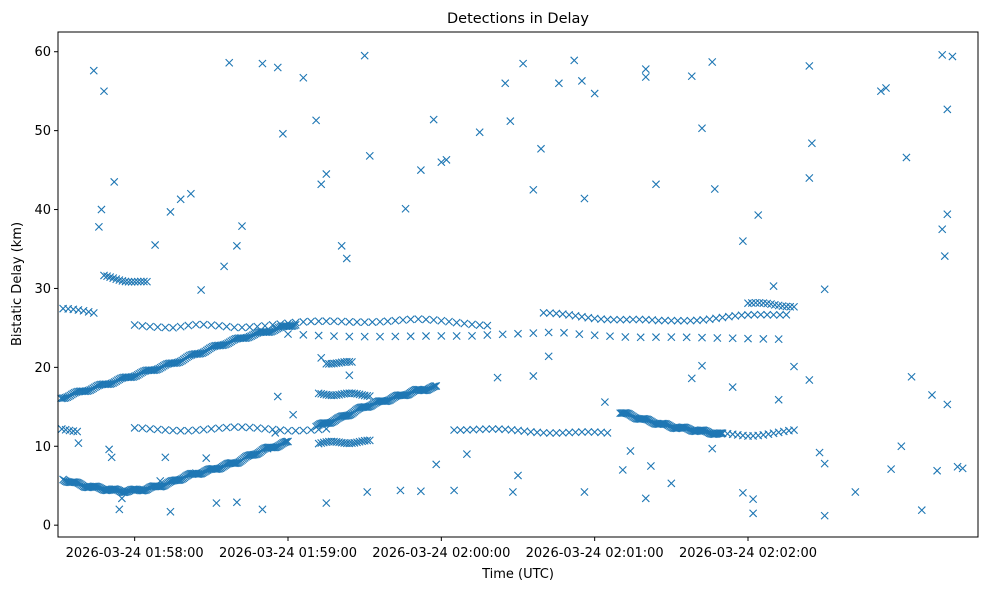 This screenshot has height=594, width=989. What do you see at coordinates (42, 368) in the screenshot?
I see `y-tick-label: 20` at bounding box center [42, 368].